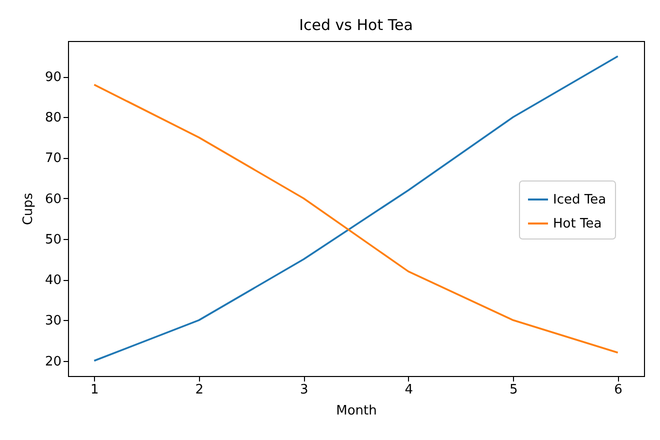  Describe the element at coordinates (53, 118) in the screenshot. I see `y-tick-label: 80` at that location.